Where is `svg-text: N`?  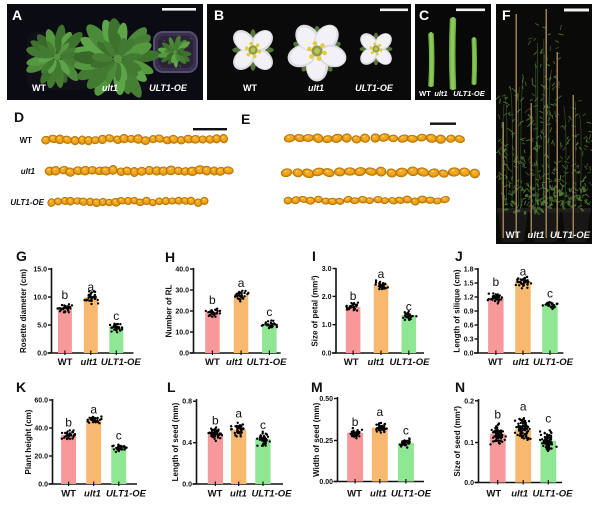
svg-text: N is located at coordinates (460, 387).